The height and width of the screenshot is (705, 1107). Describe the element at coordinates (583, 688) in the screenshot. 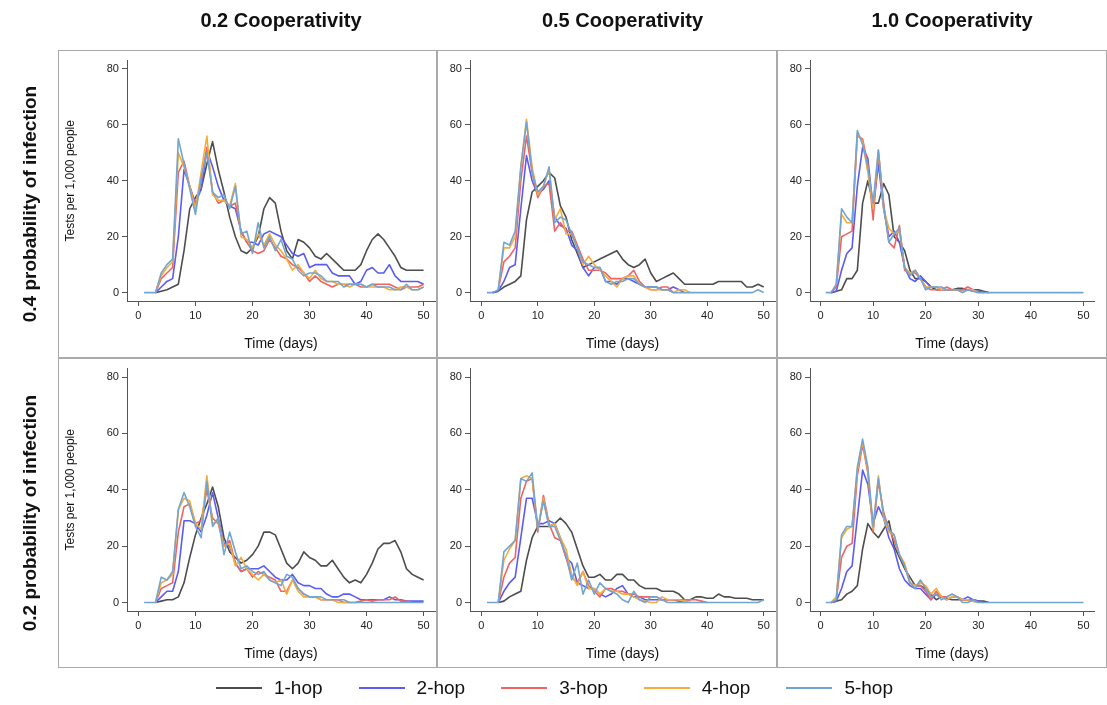

I see `legend-label: 3-hop` at that location.